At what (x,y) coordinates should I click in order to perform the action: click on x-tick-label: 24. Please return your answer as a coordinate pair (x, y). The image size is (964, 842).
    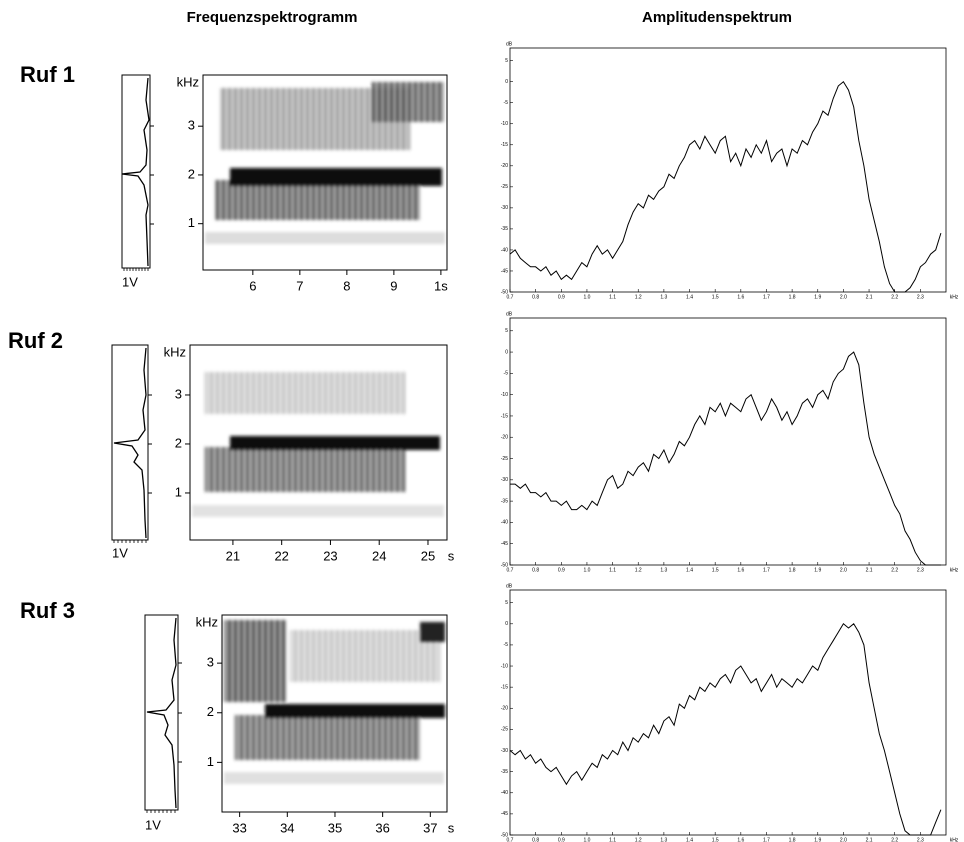
    Looking at the image, I should click on (379, 555).